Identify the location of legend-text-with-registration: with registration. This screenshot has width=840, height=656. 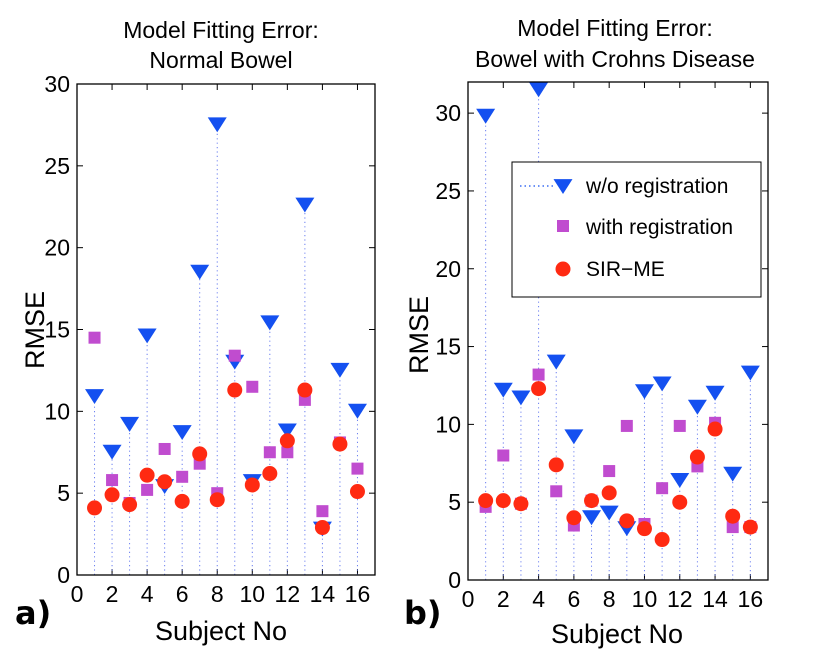
(659, 227).